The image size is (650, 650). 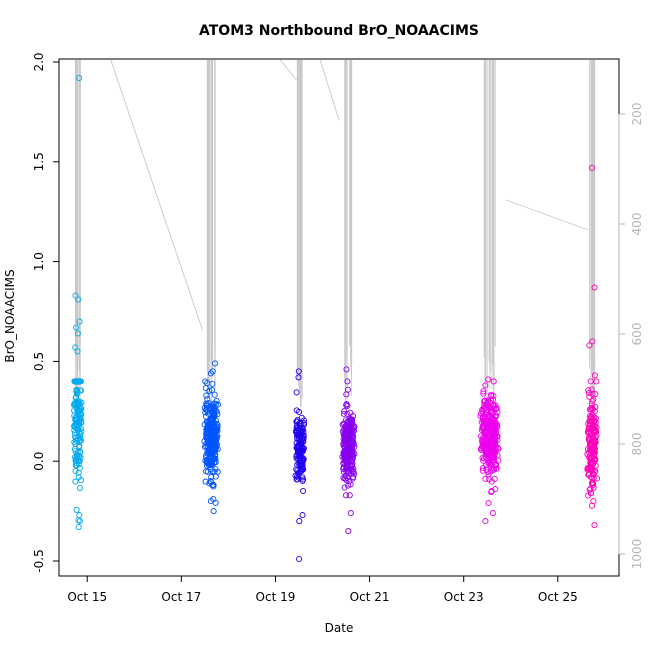 I want to click on x-axis-label: Date, so click(x=339, y=628).